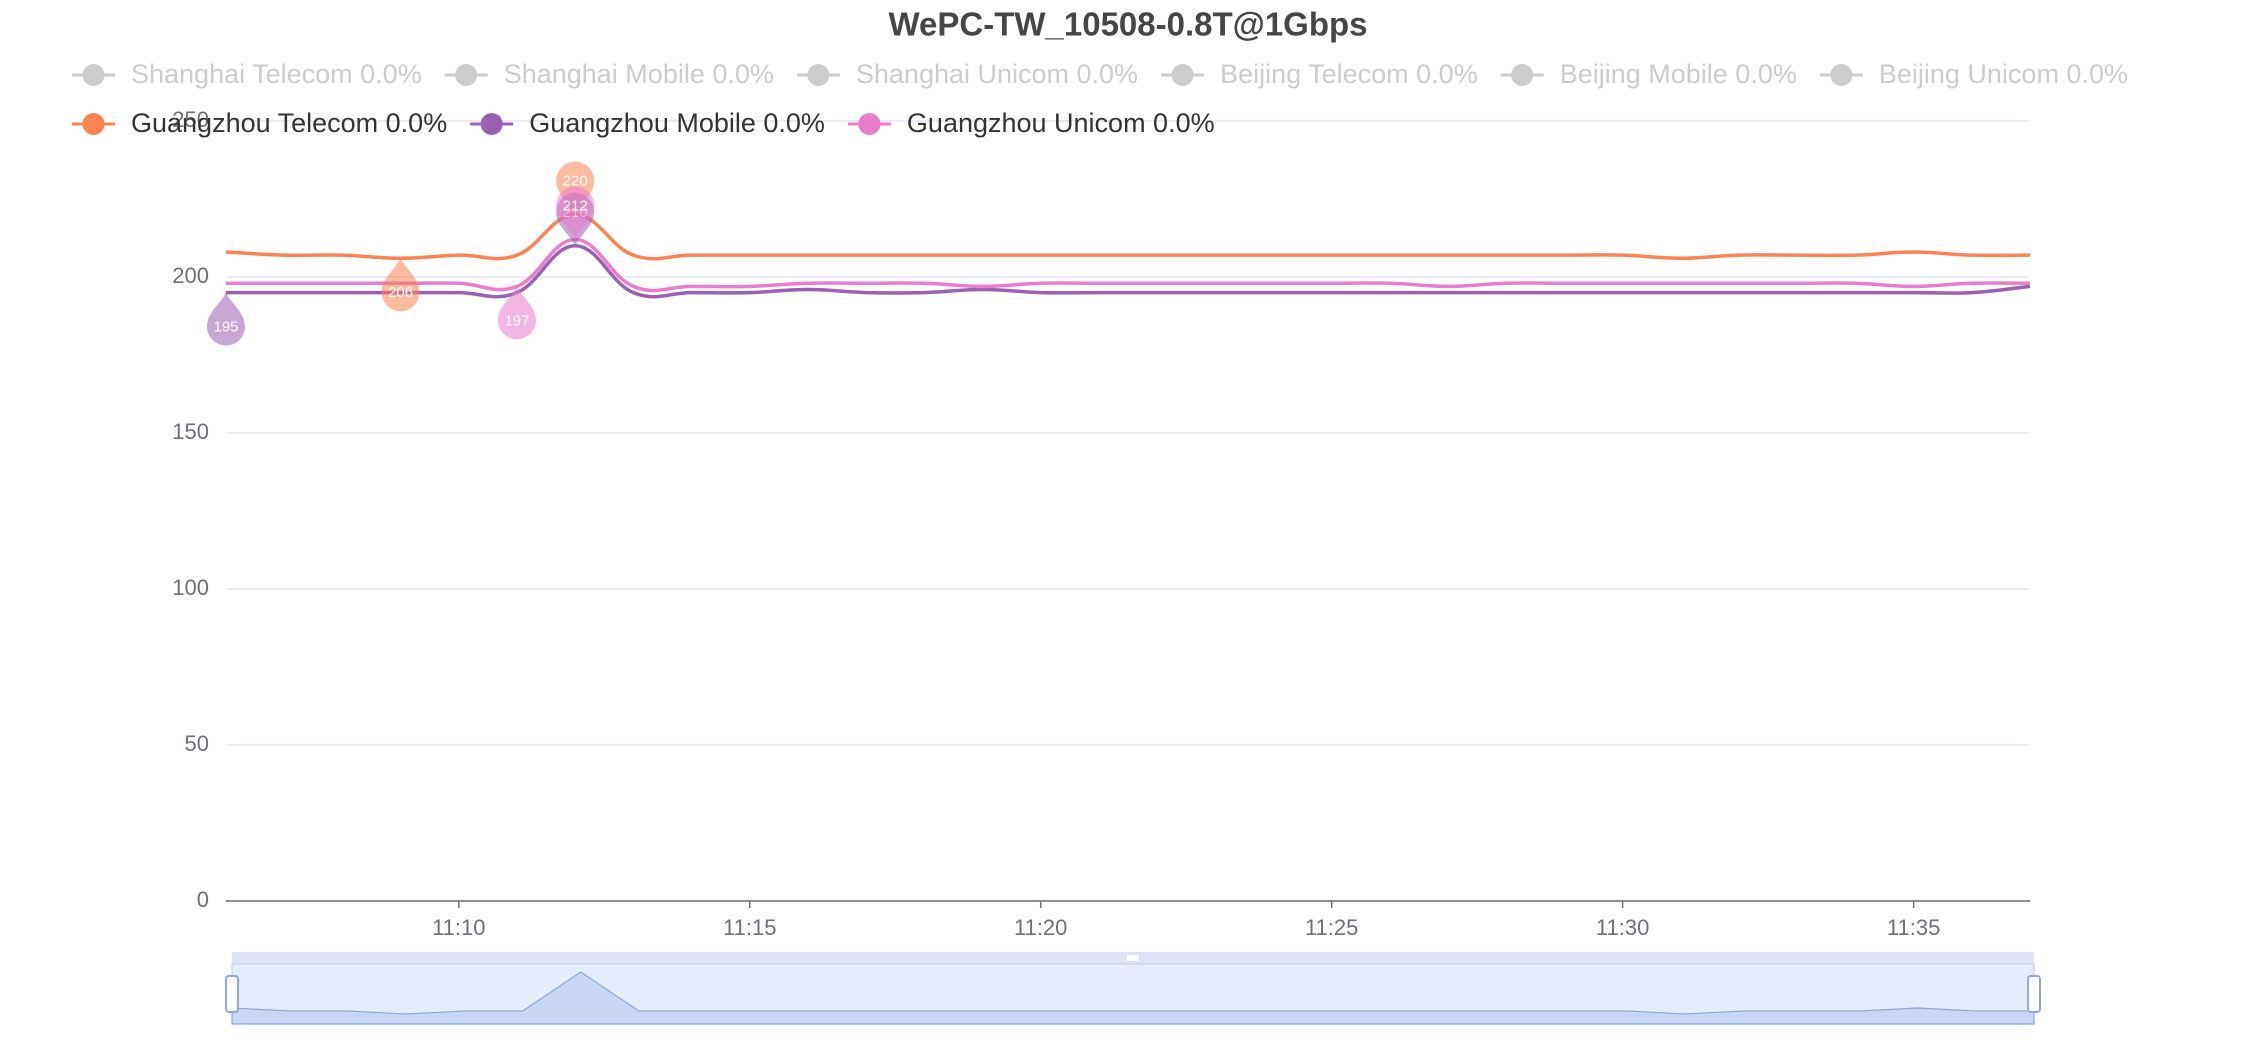 This screenshot has width=2256, height=1040. Describe the element at coordinates (639, 74) in the screenshot. I see `legend-text: Shanghai Mobile 0.0%` at that location.